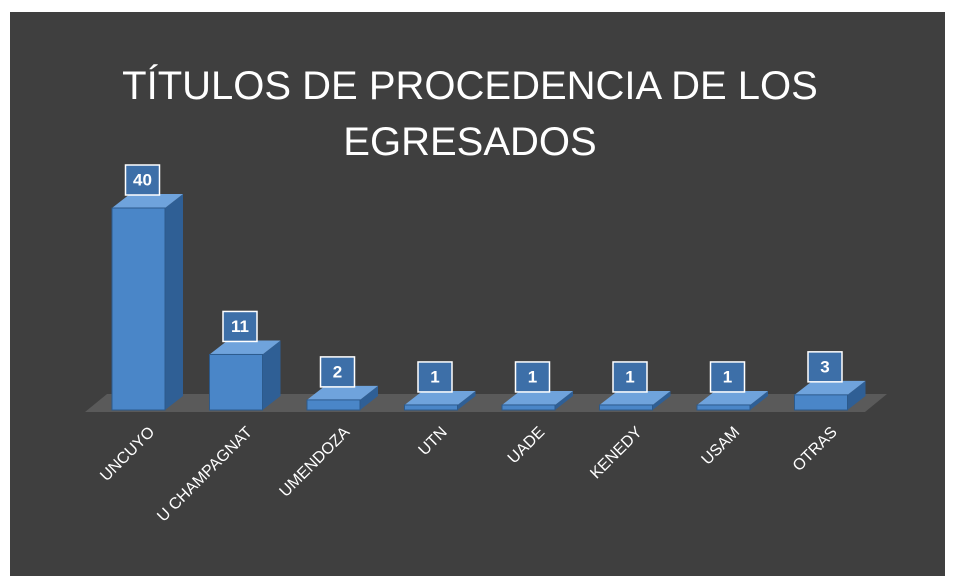 This screenshot has width=954, height=580. I want to click on value-label: 3, so click(824, 366).